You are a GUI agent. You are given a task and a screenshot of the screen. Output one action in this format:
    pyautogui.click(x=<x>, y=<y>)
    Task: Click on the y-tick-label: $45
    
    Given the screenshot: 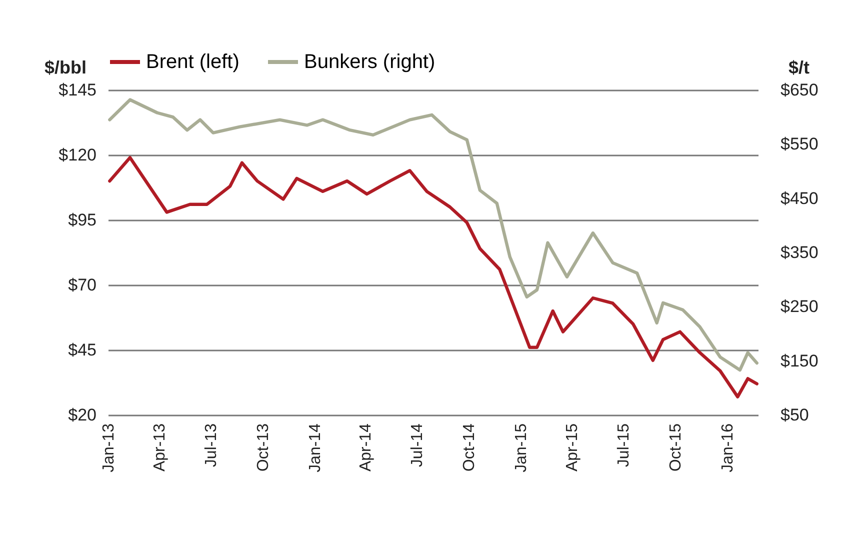 What is the action you would take?
    pyautogui.click(x=82, y=350)
    